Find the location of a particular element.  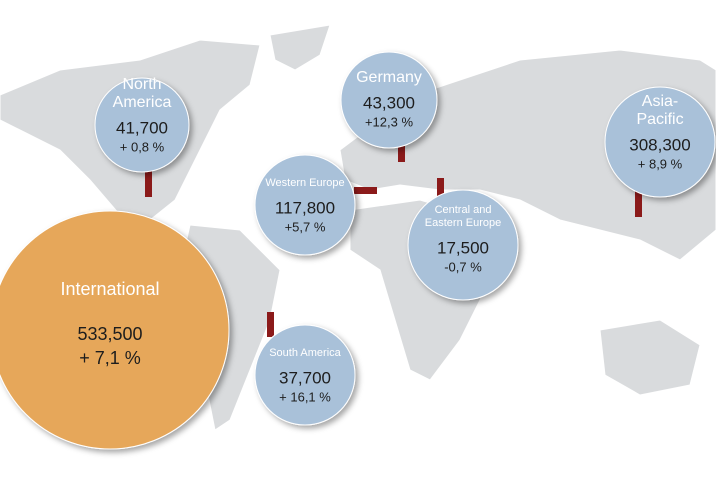

region-name: Eastern Europe is located at coordinates (463, 223).